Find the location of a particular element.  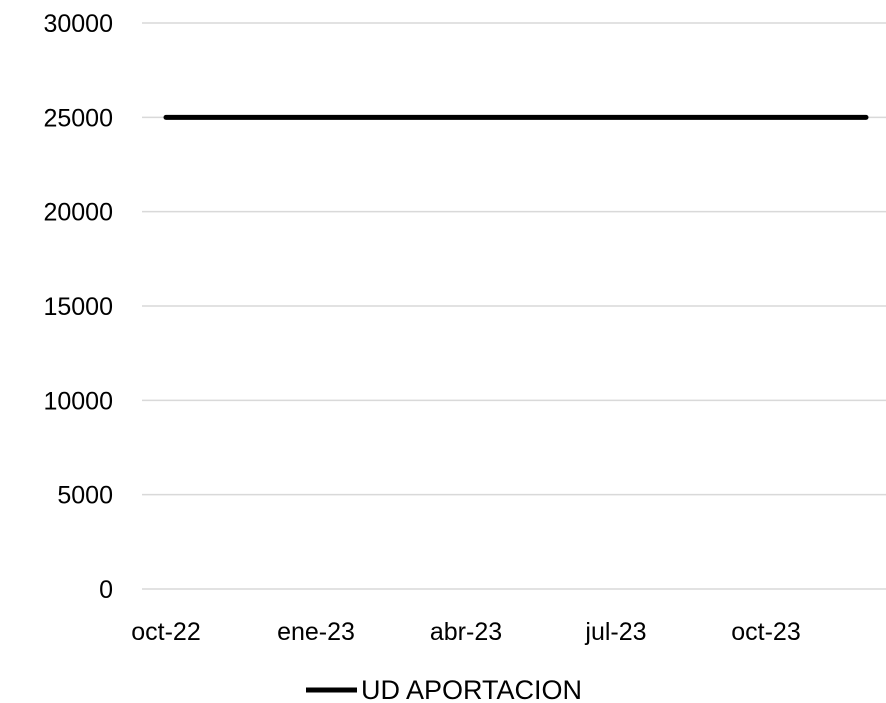

y-tick-label: 15000 is located at coordinates (78, 307).